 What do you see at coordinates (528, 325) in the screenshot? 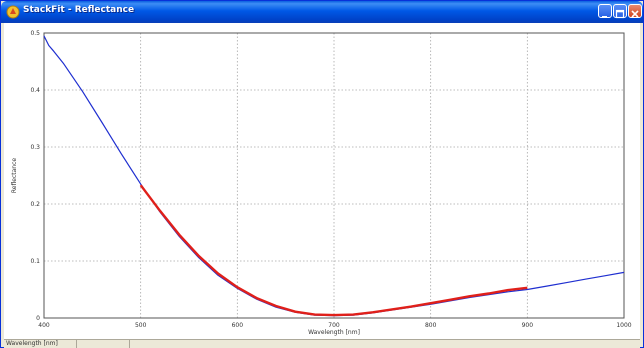
I see `x-tick-label: 900` at bounding box center [528, 325].